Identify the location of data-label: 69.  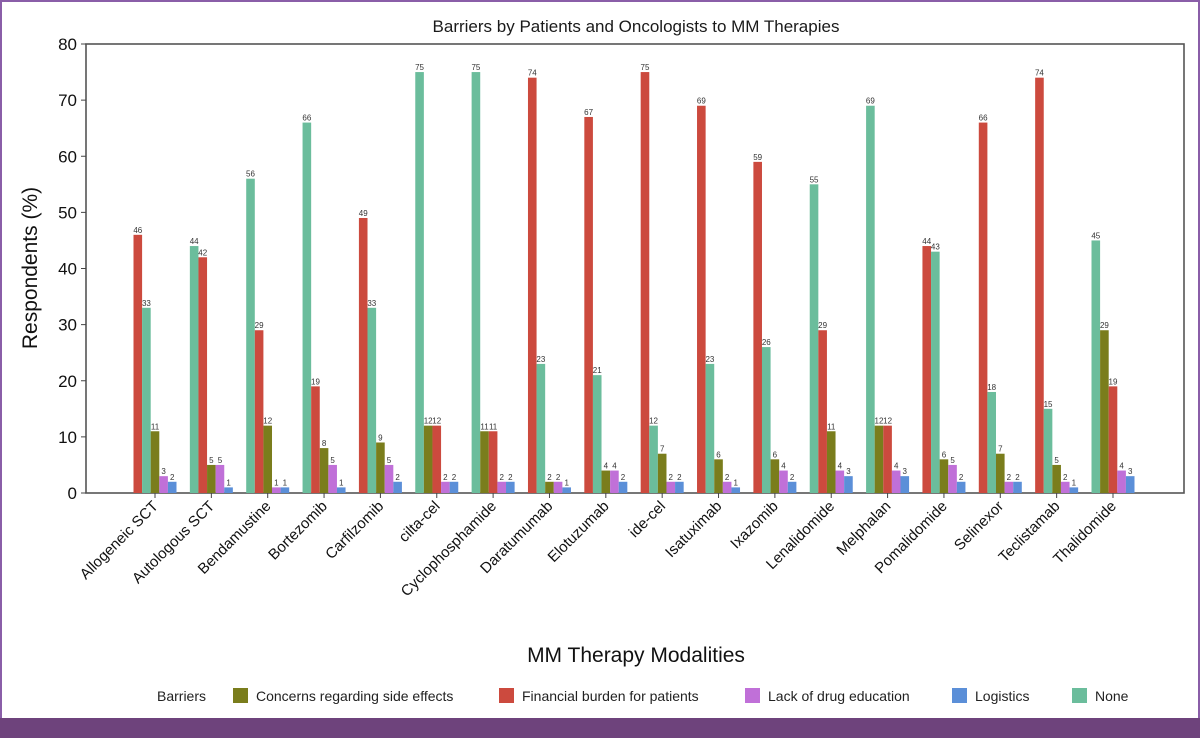
(701, 101).